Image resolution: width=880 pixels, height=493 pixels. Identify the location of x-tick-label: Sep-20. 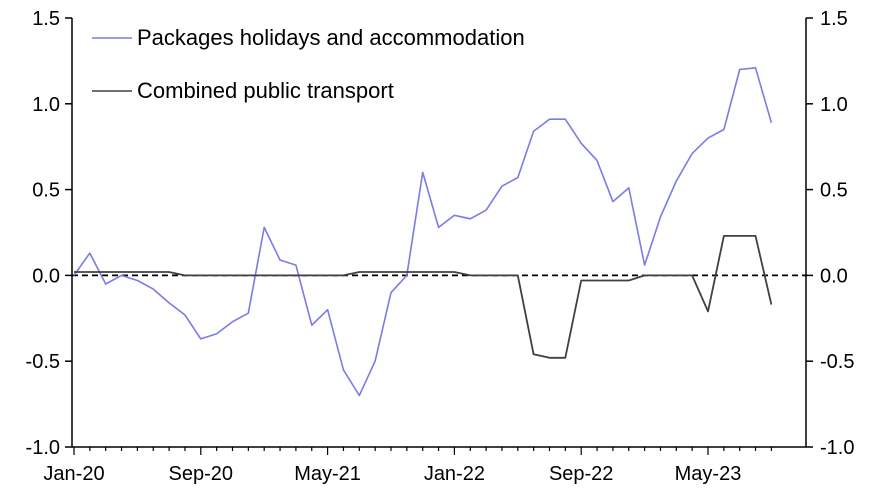
(201, 474).